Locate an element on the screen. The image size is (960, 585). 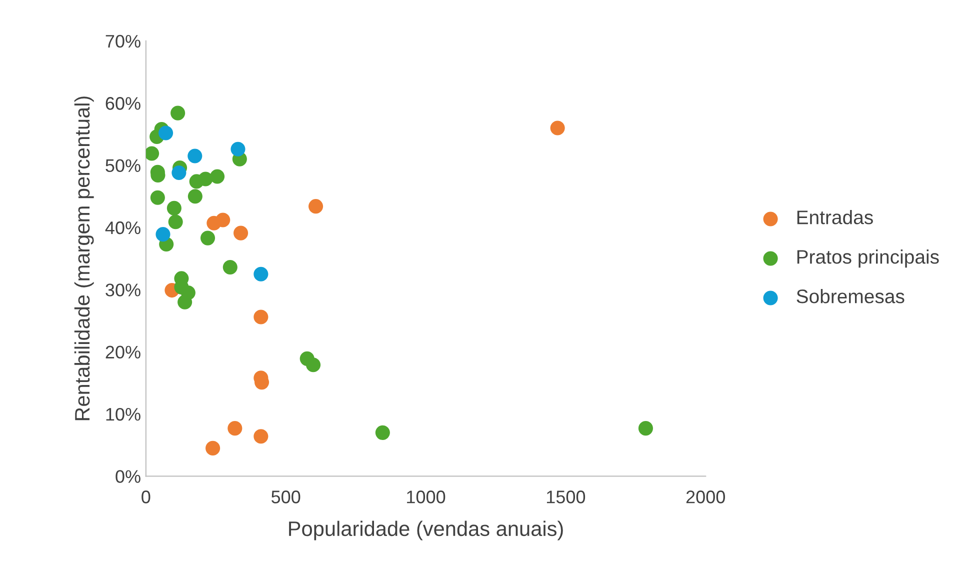
y-tick-label: 0% is located at coordinates (128, 476).